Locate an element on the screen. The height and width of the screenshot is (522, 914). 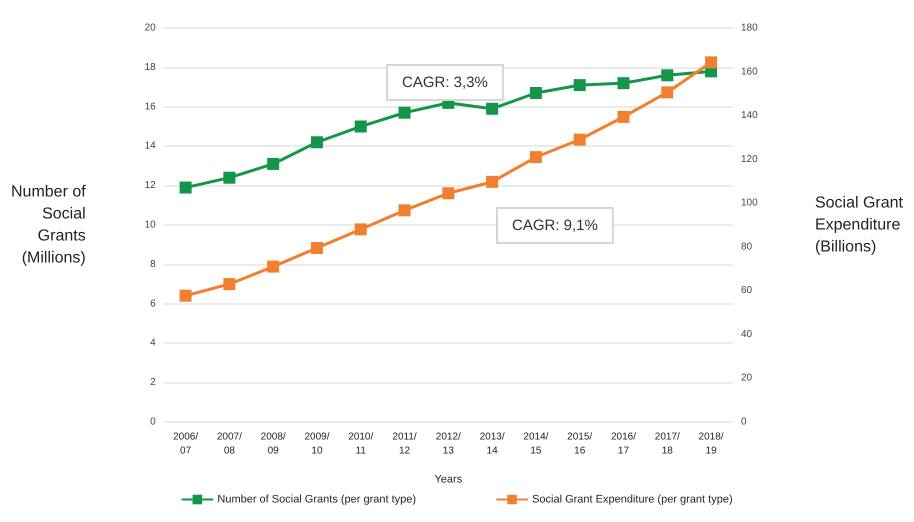
x-tick-label: 2007/ 08 is located at coordinates (229, 444).